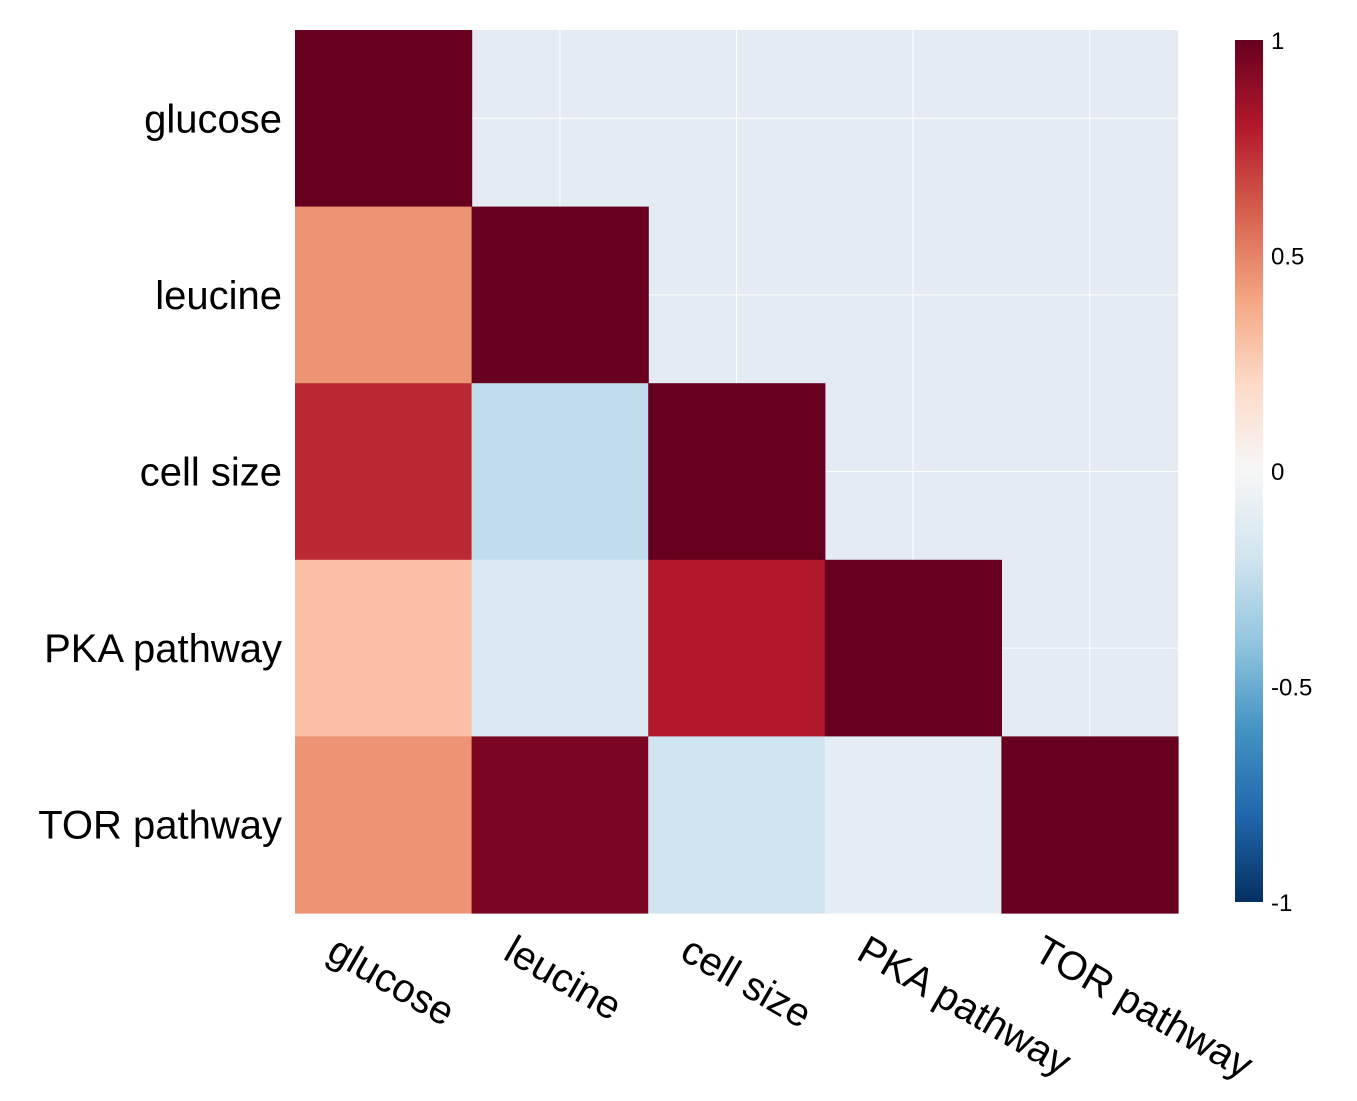  Describe the element at coordinates (1291, 688) in the screenshot. I see `colorbar-tick-label: -0.5` at that location.